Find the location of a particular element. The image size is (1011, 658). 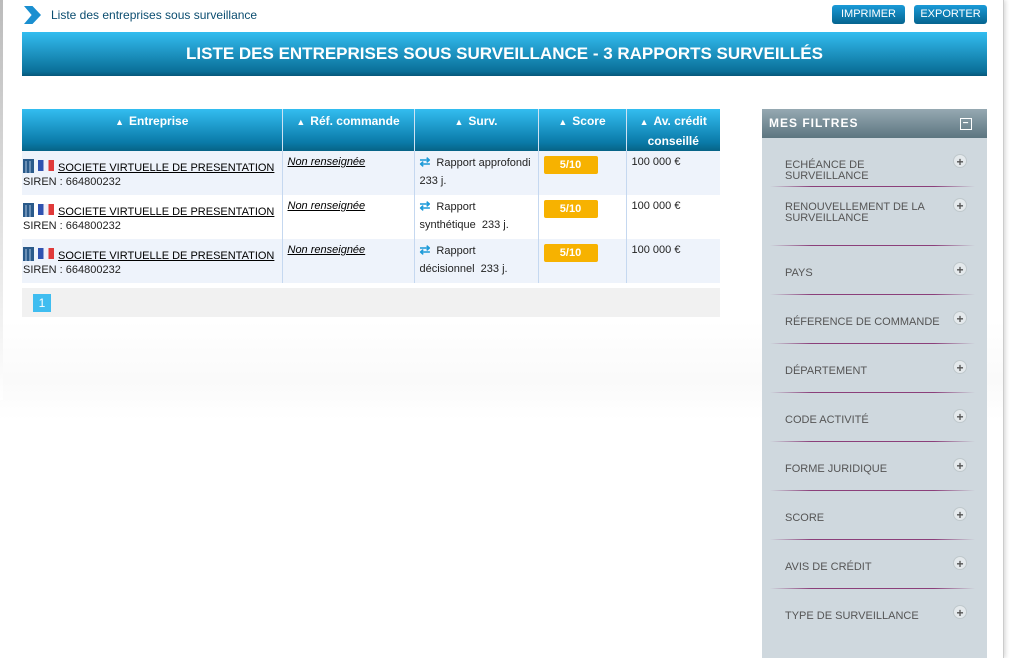

filters-header: MES FILTRES − is located at coordinates (874, 123).